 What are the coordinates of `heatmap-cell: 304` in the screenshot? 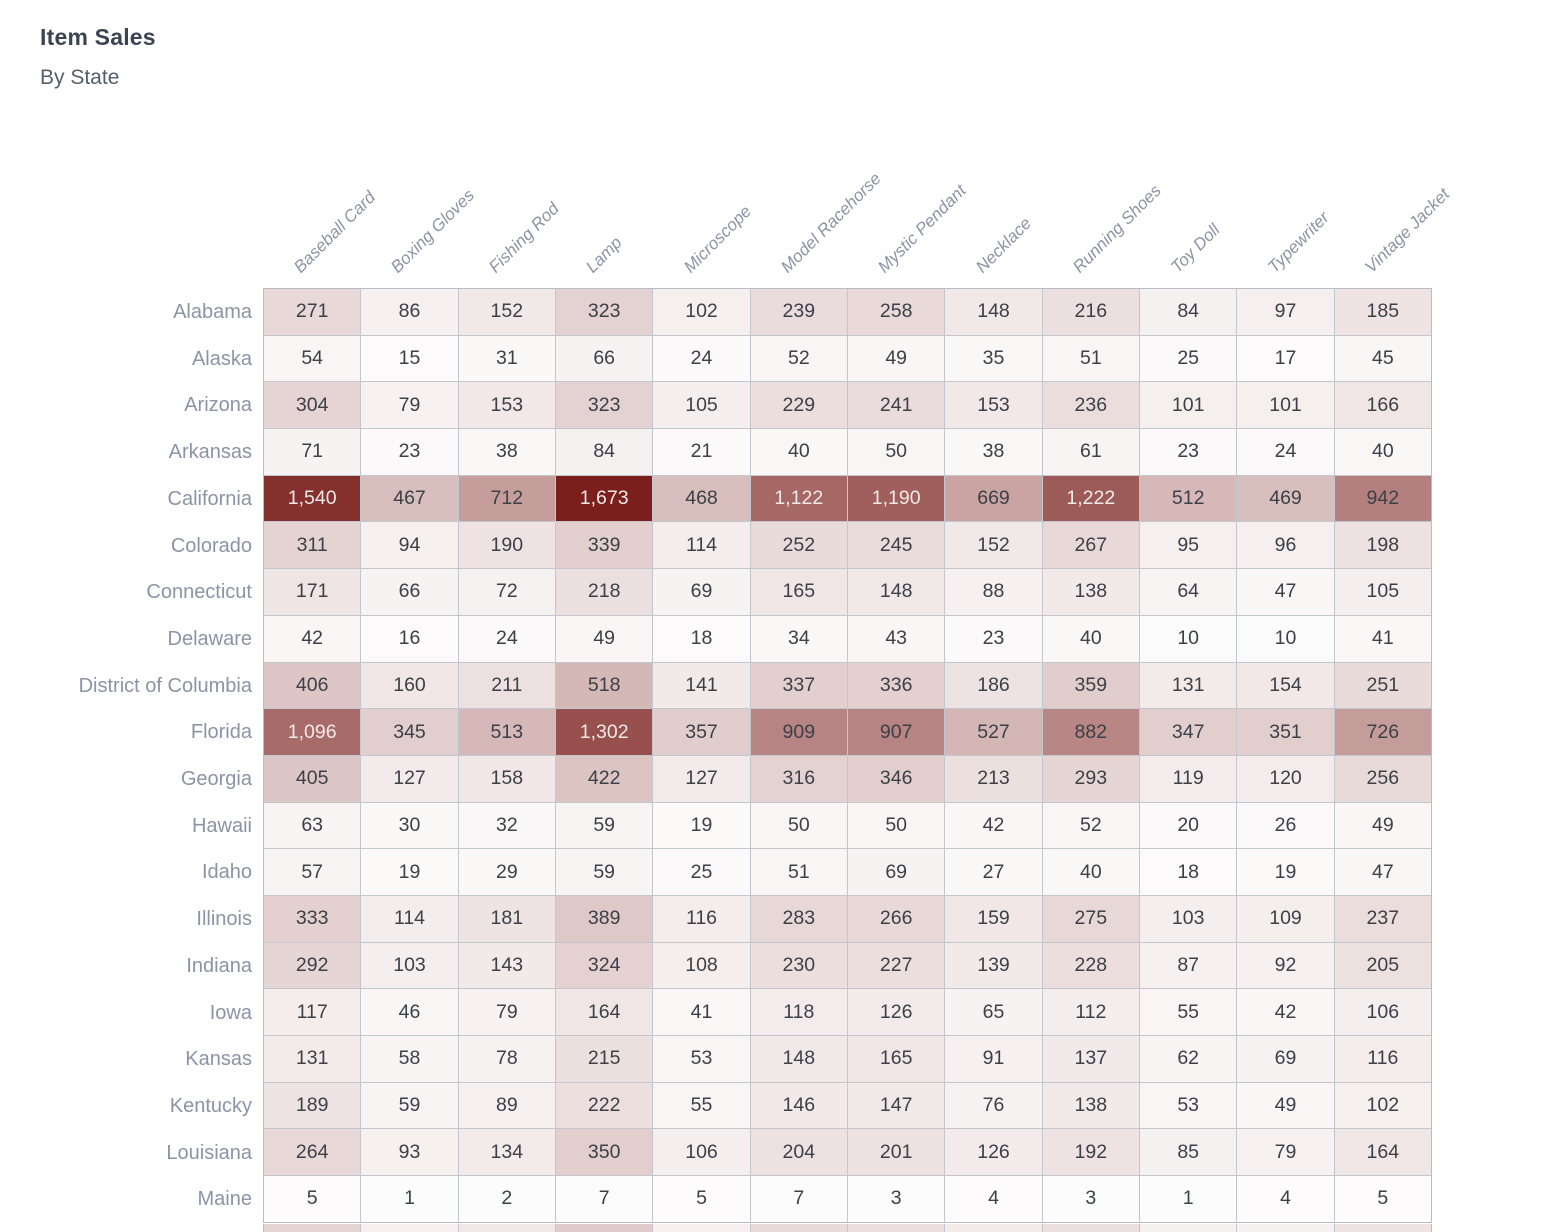 It's located at (312, 405).